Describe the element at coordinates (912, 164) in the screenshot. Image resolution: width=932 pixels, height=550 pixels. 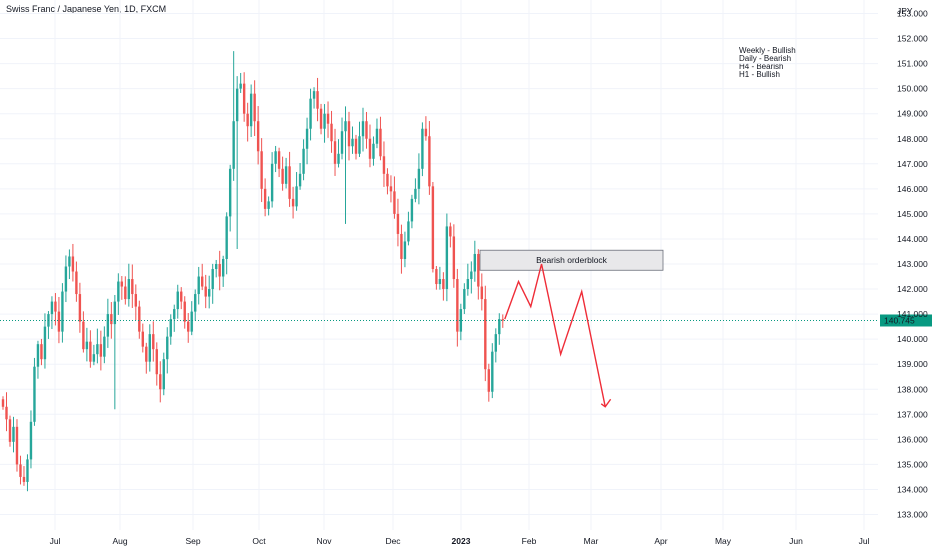
I see `y-tick-label: 147.000` at that location.